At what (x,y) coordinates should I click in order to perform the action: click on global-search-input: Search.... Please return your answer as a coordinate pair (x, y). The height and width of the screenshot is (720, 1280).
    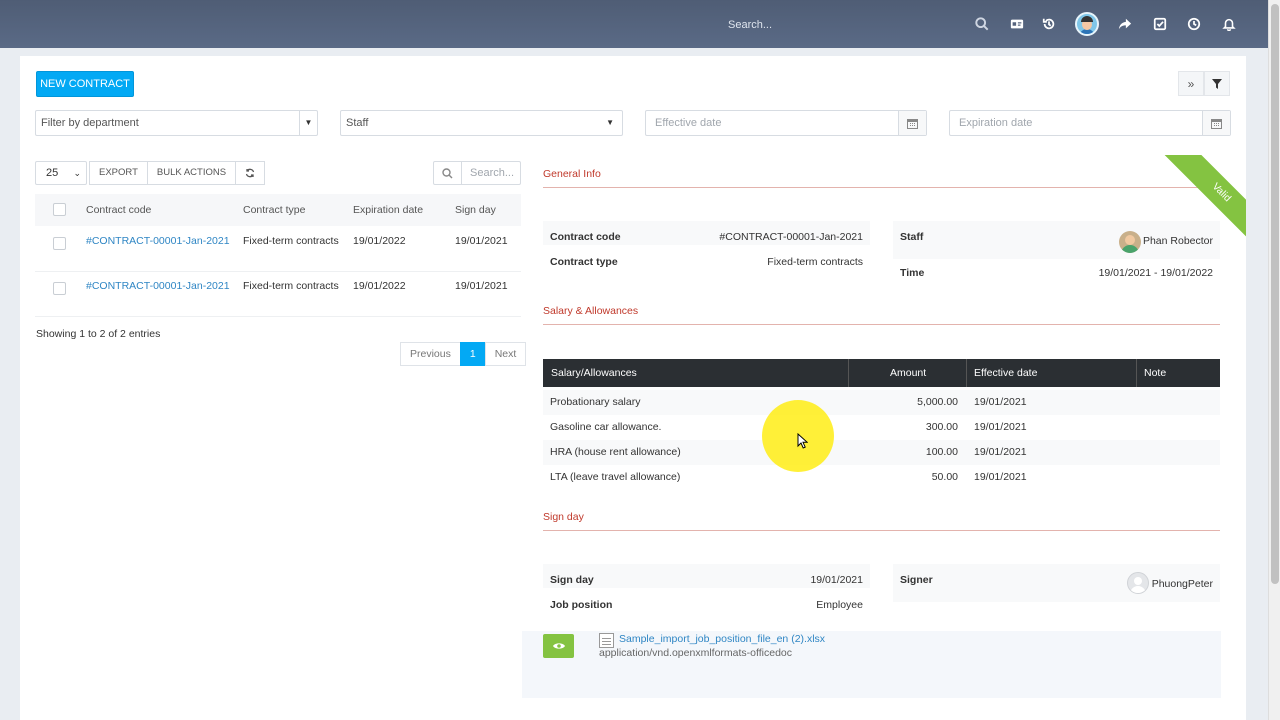
    Looking at the image, I should click on (750, 25).